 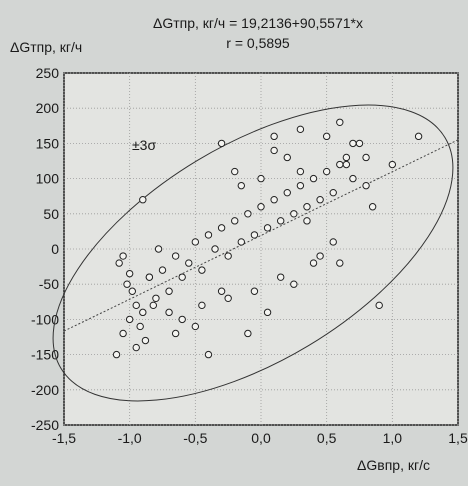 I want to click on x-axis-label: ΔGвпр, кг/с, so click(x=393, y=465).